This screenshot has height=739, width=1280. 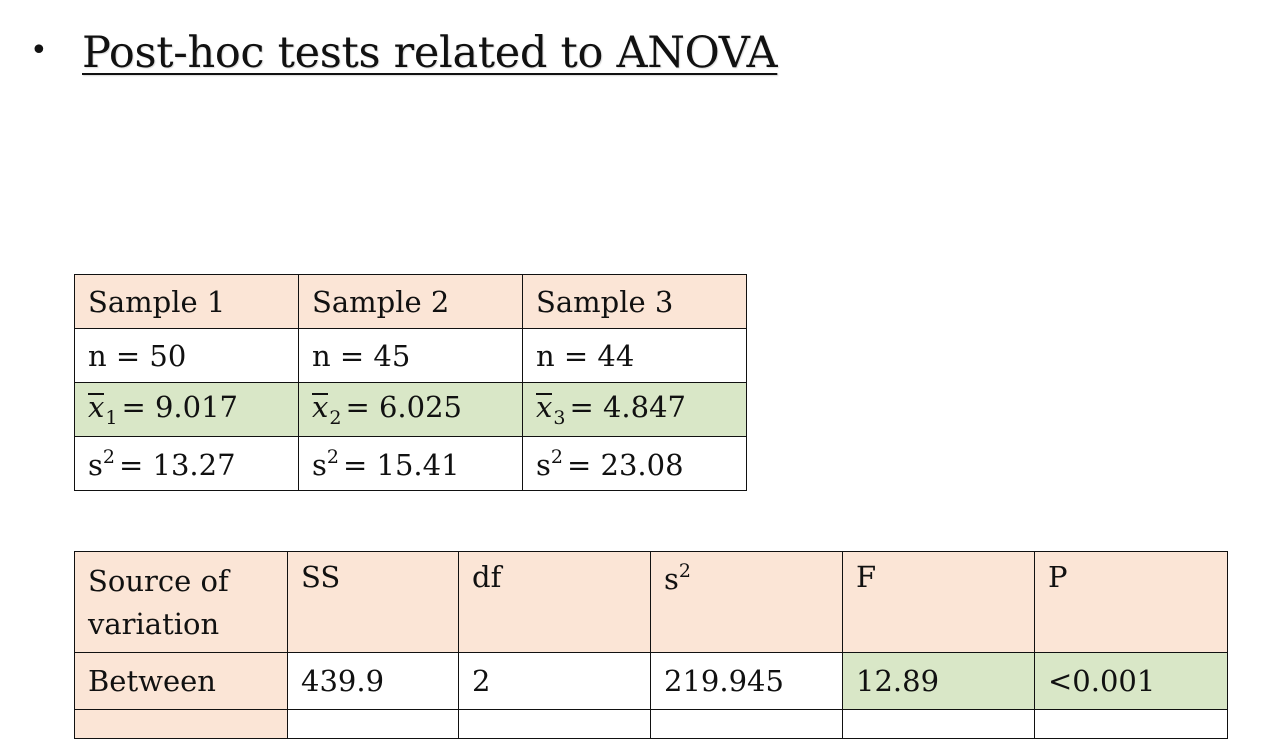 What do you see at coordinates (179, 407) in the screenshot?
I see `mean-value: = 9.017` at bounding box center [179, 407].